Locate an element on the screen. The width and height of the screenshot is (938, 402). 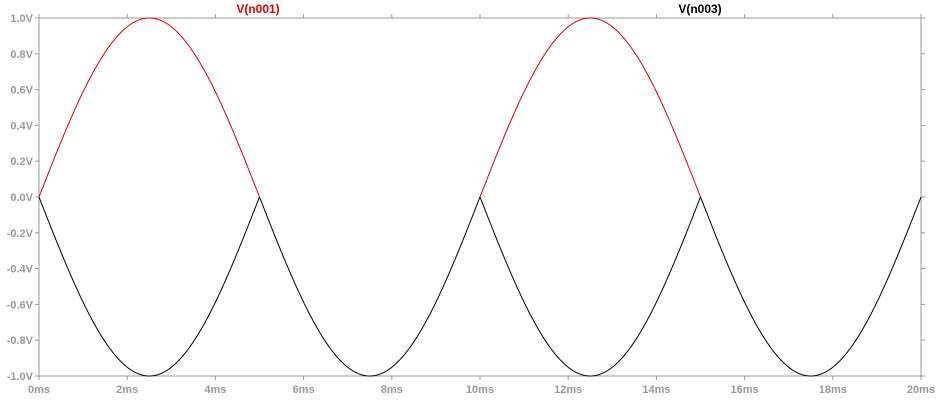
x-tick-label: 8ms is located at coordinates (392, 390).